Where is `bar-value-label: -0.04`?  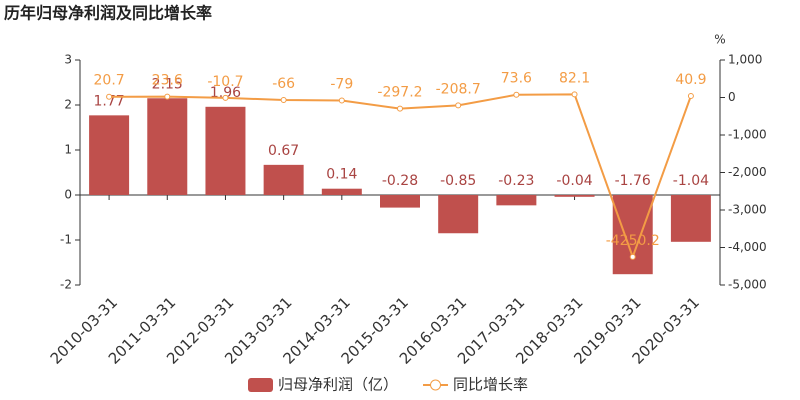
bar-value-label: -0.04 is located at coordinates (574, 181).